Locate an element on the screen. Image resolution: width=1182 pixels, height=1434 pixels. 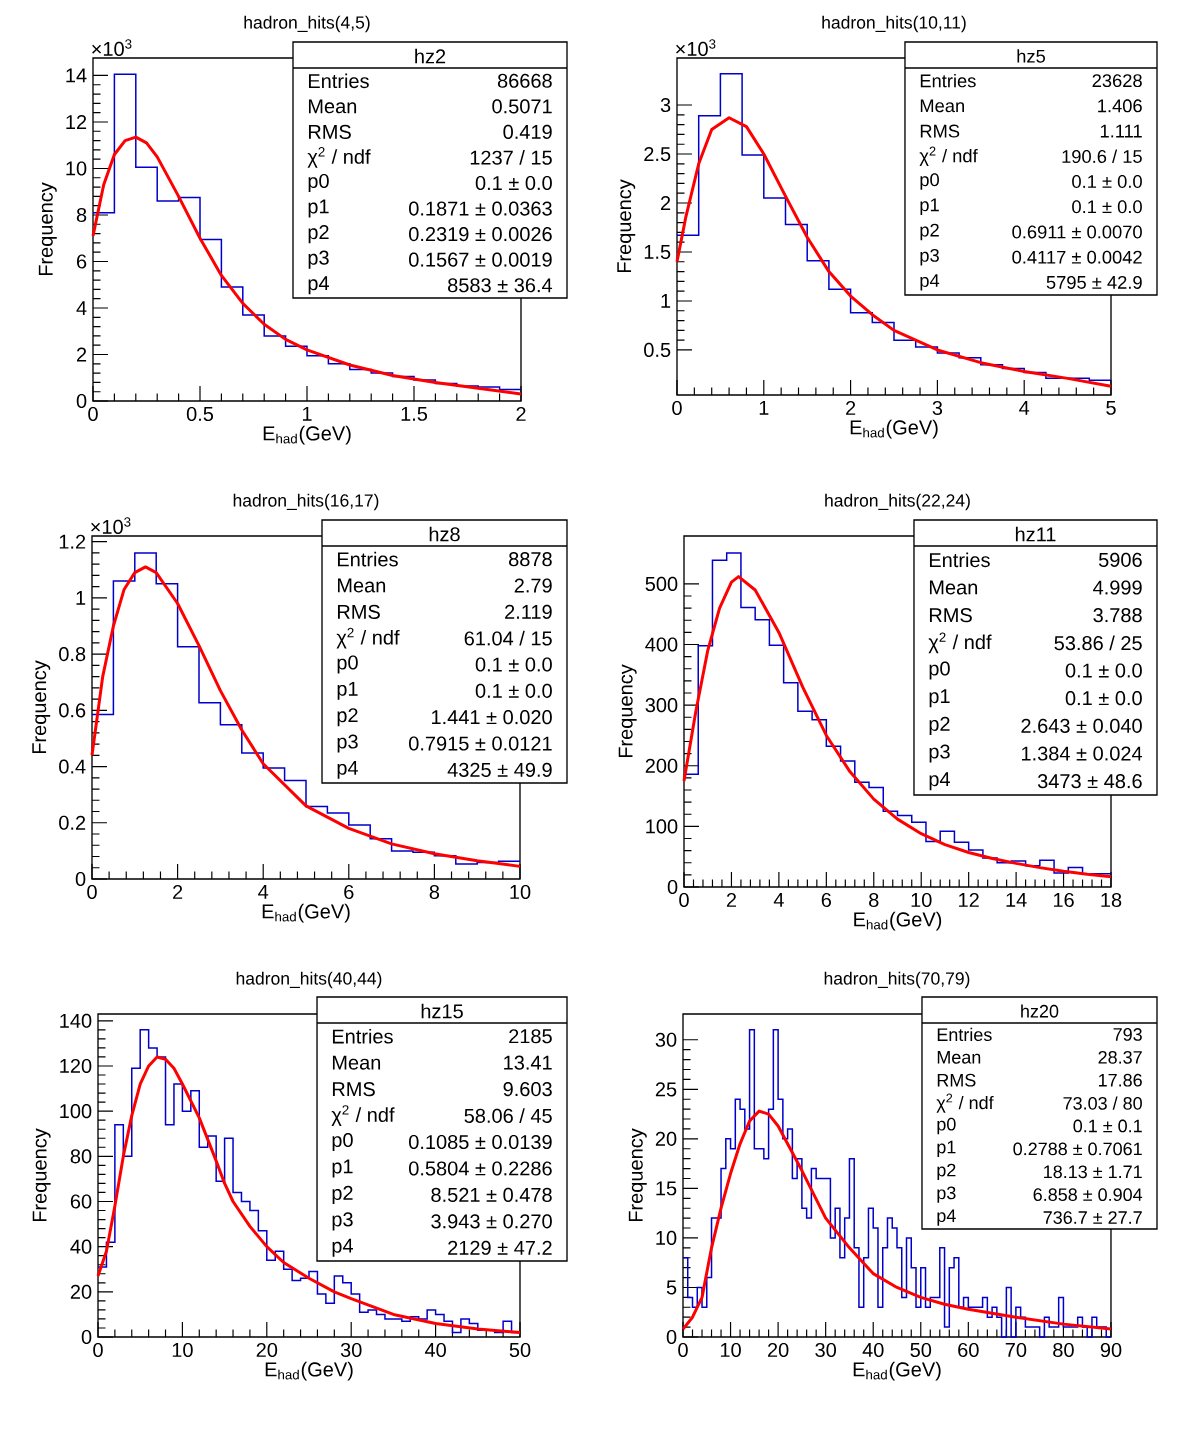
x-tick-label: 50 is located at coordinates (520, 1350).